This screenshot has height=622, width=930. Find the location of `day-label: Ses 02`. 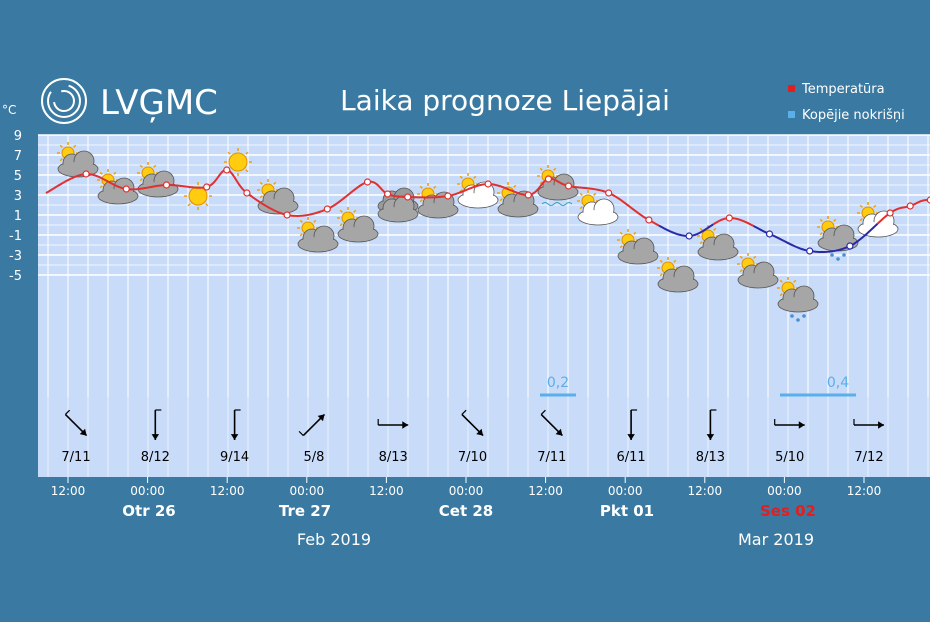

day-label: Ses 02 is located at coordinates (788, 511).